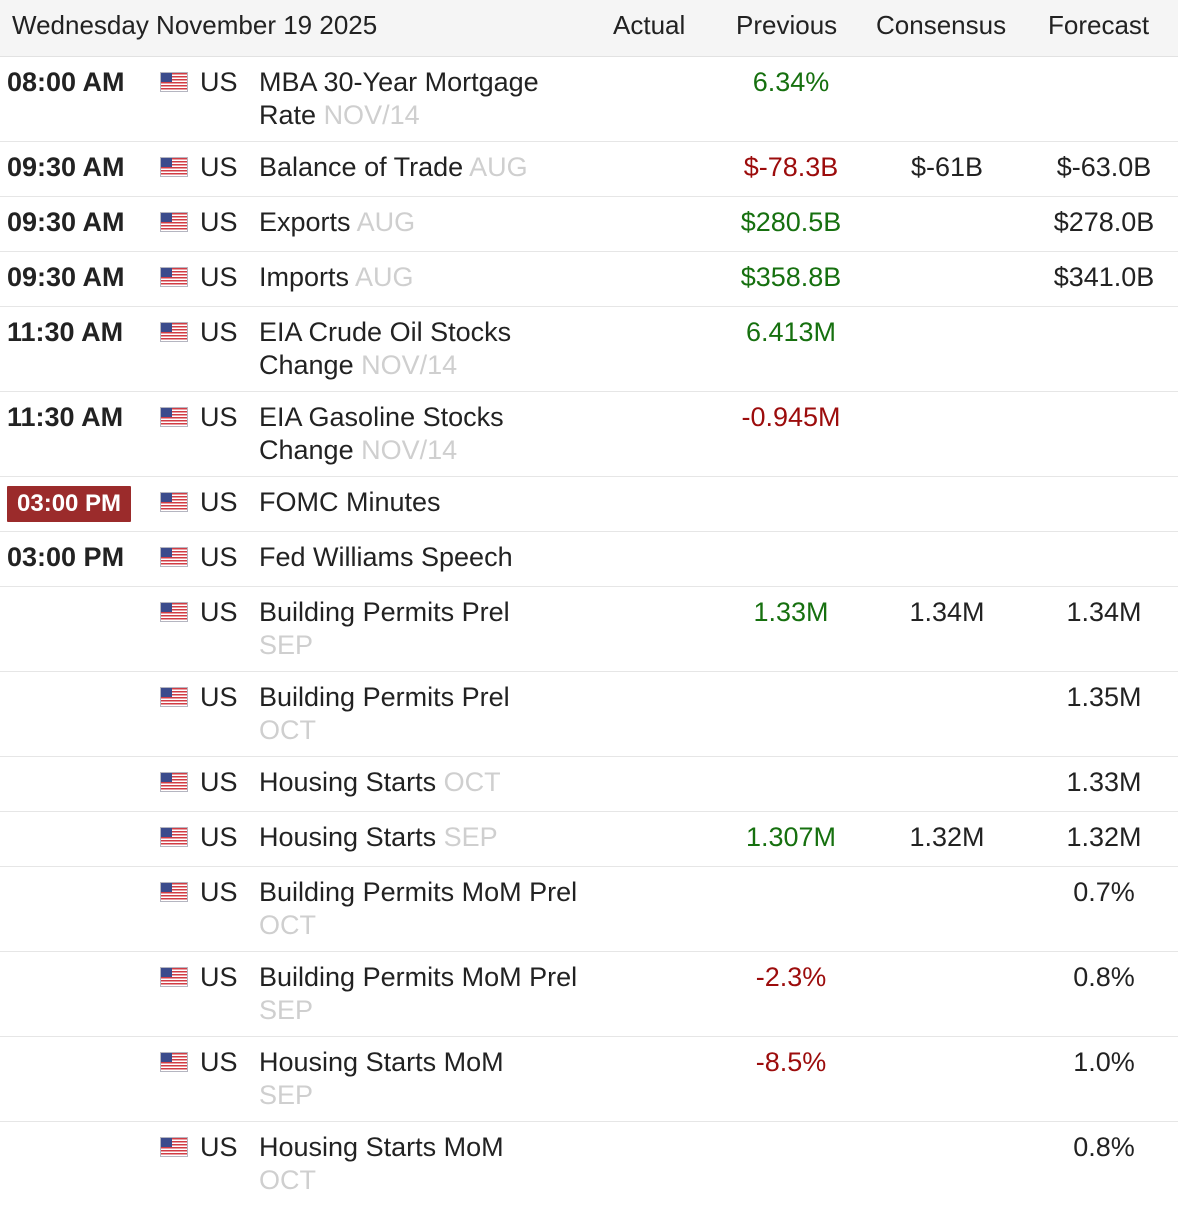 This screenshot has width=1178, height=1207. I want to click on event-name: Housing Starts MoM OCT, so click(424, 1164).